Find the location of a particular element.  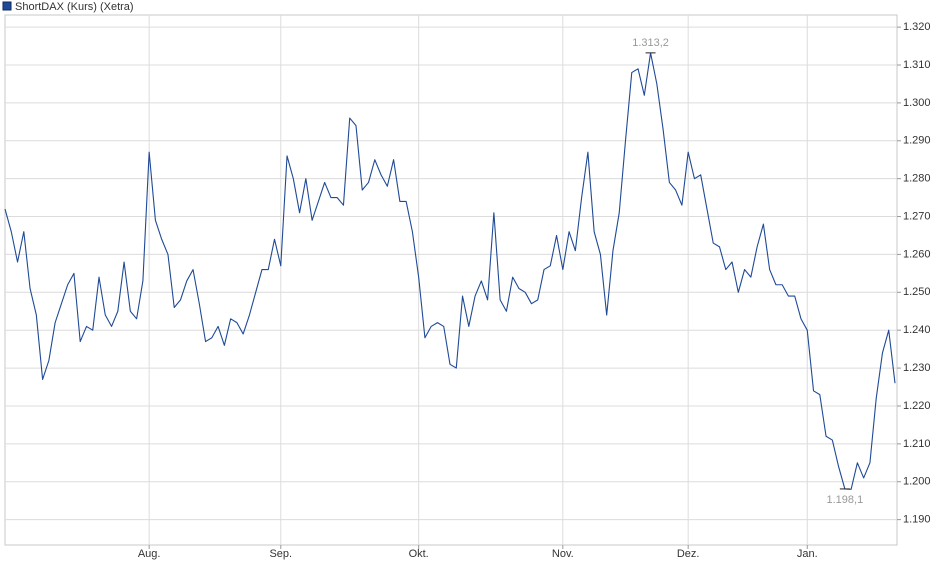

y-tick-label: 1.190 is located at coordinates (917, 520).